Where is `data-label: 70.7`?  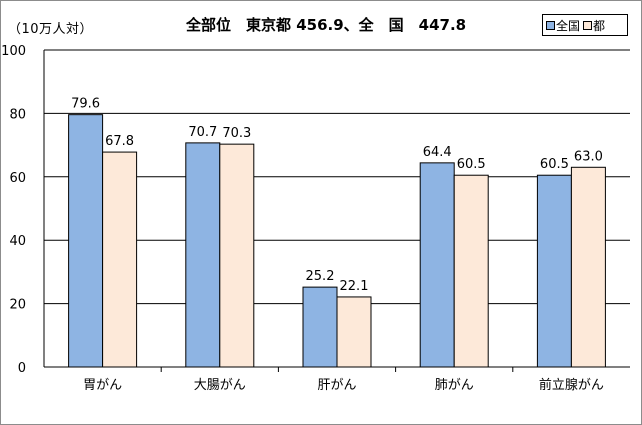
data-label: 70.7 is located at coordinates (202, 132).